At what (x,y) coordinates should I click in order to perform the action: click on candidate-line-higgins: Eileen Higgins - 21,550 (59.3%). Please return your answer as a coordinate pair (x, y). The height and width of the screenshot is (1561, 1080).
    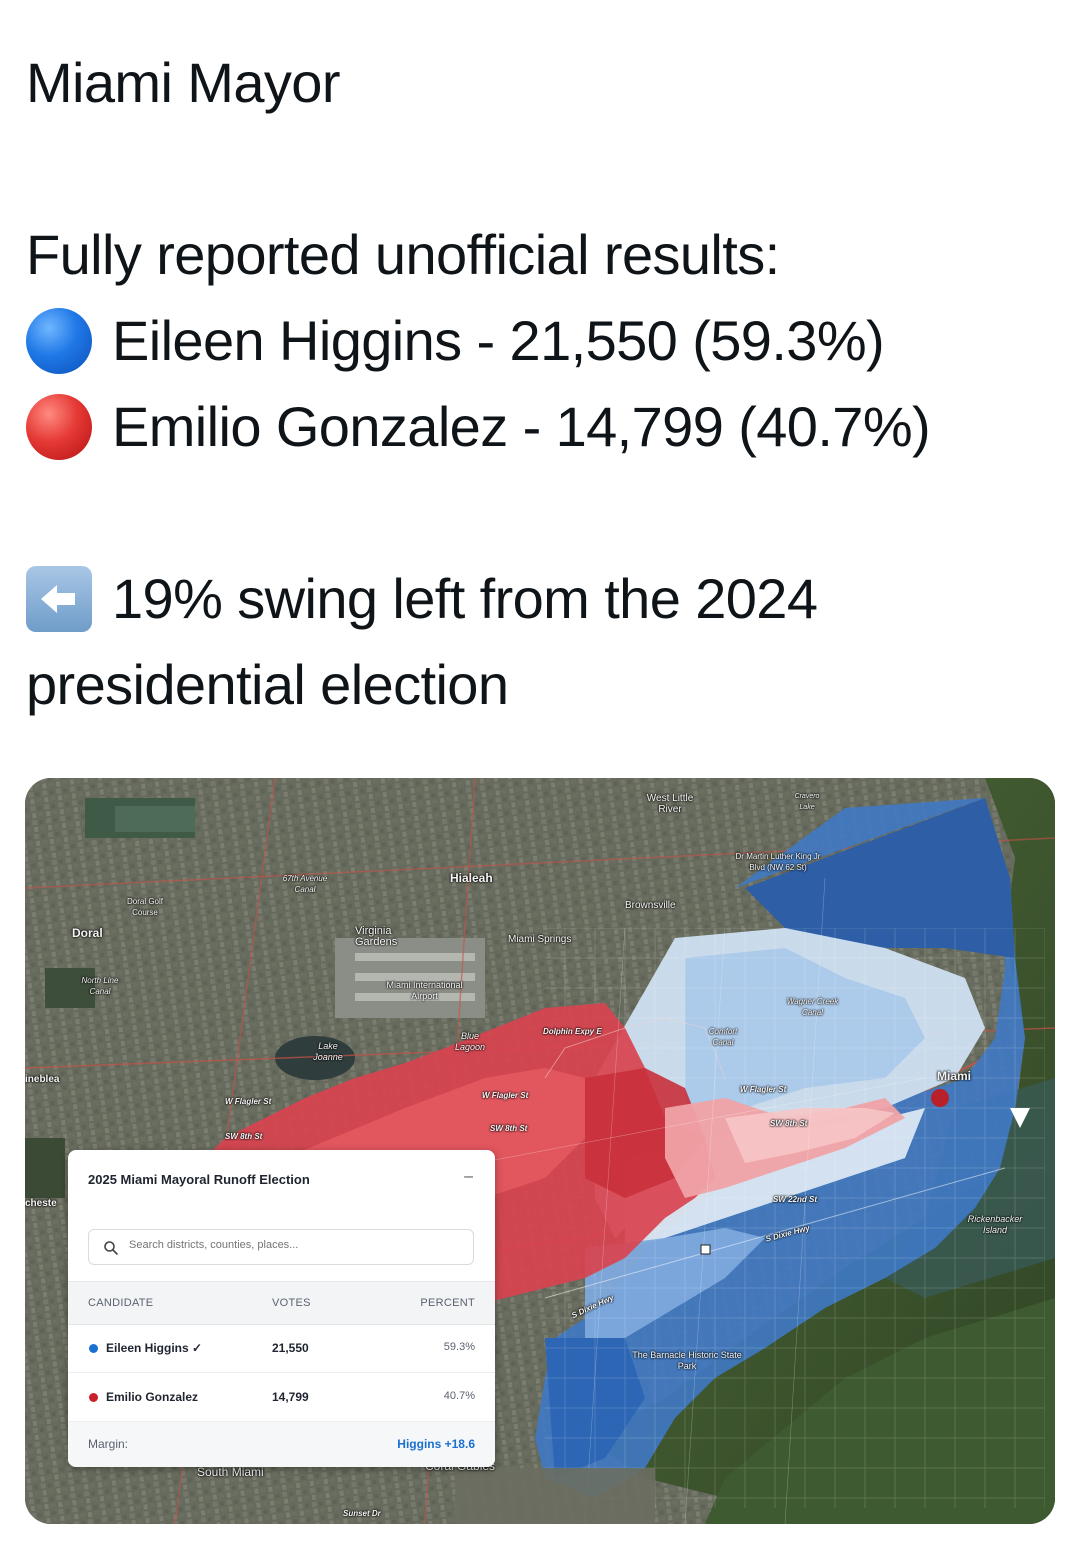
    Looking at the image, I should click on (546, 341).